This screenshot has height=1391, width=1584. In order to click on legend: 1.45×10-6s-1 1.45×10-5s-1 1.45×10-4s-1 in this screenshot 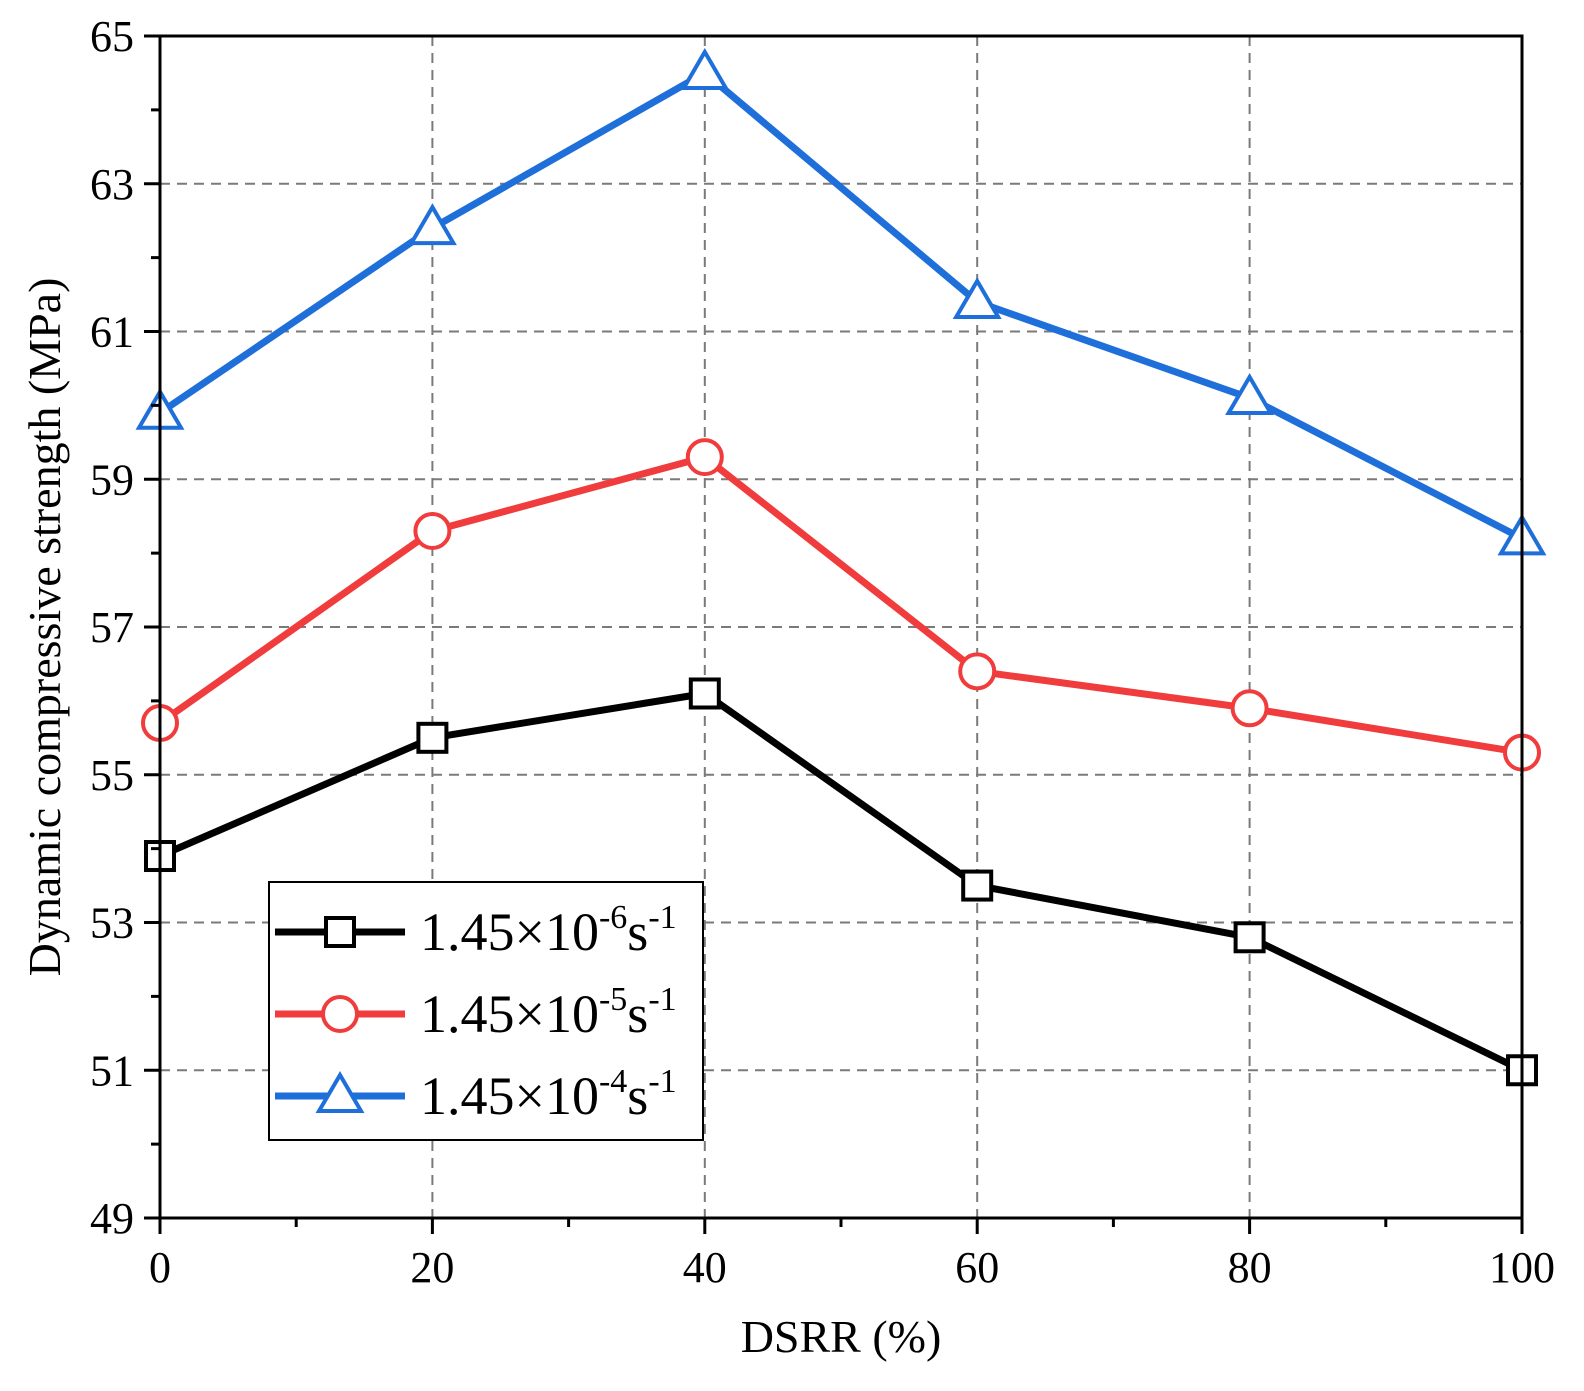, I will do `click(486, 1011)`.